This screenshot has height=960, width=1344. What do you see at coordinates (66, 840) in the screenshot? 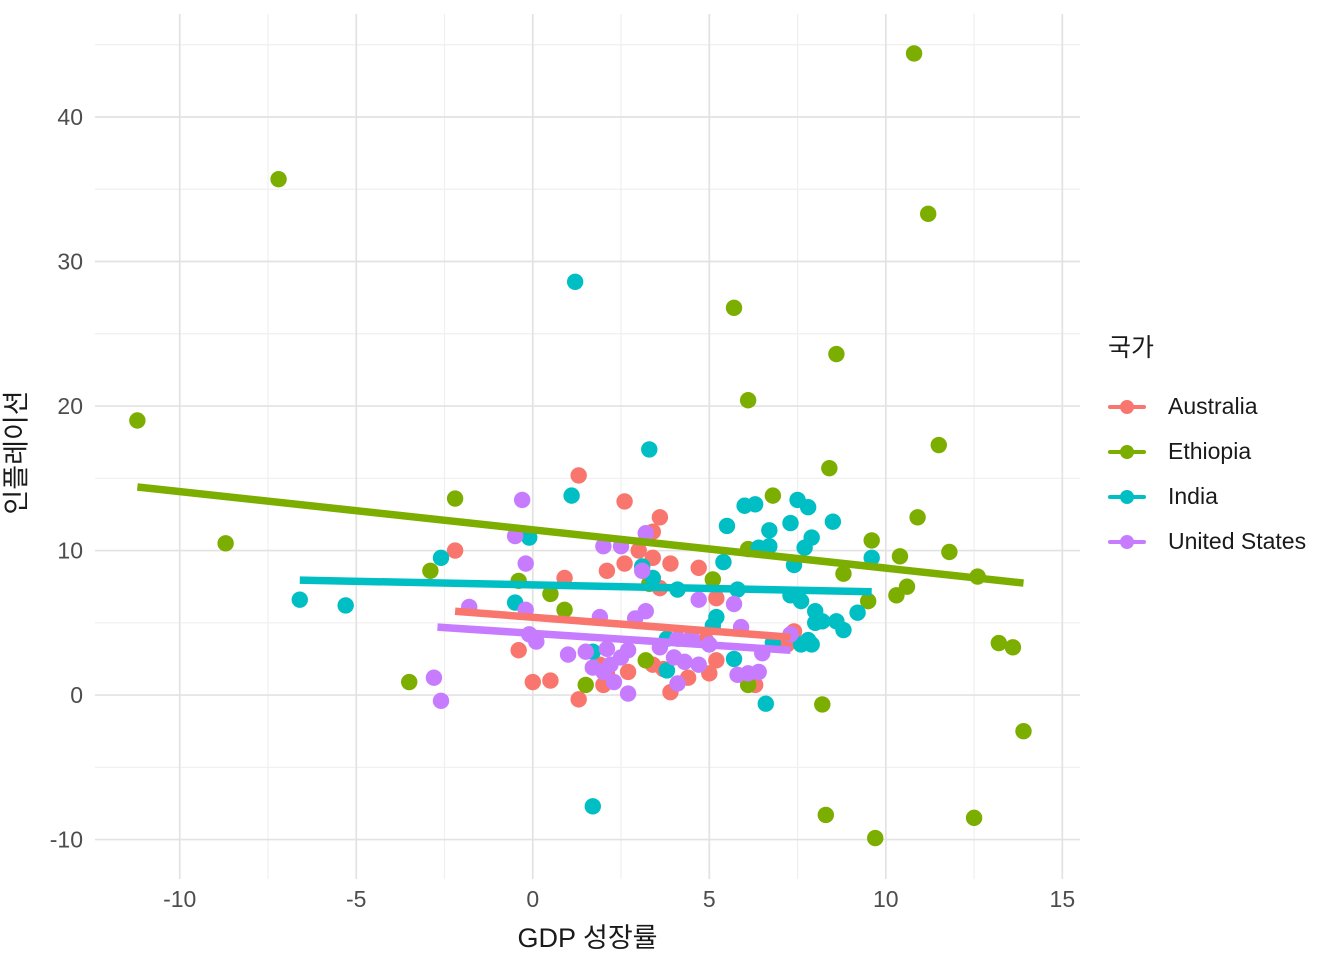
I see `y-tick-label: -10` at bounding box center [66, 840].